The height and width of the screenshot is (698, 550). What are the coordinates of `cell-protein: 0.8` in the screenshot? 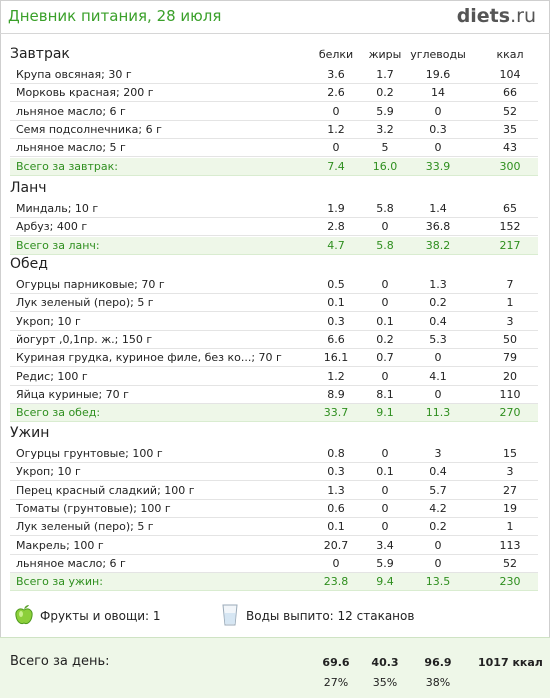 It's located at (336, 453).